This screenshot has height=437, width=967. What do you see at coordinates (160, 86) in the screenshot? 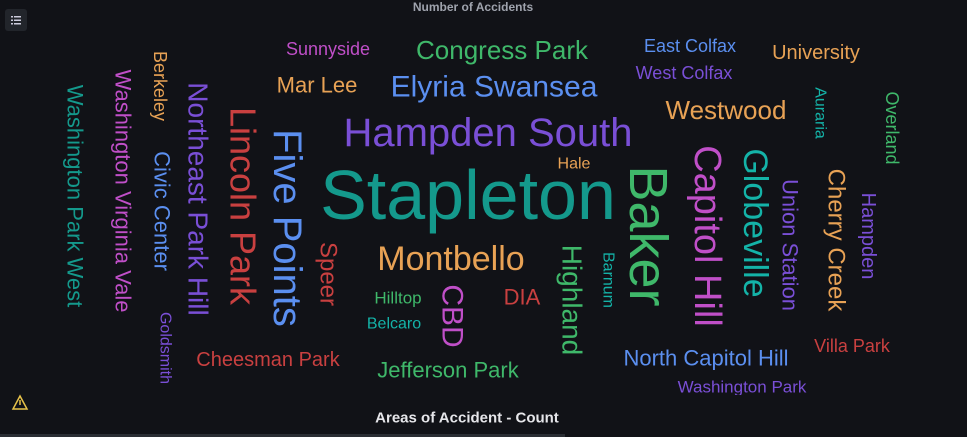
I see `word: Berkeley` at bounding box center [160, 86].